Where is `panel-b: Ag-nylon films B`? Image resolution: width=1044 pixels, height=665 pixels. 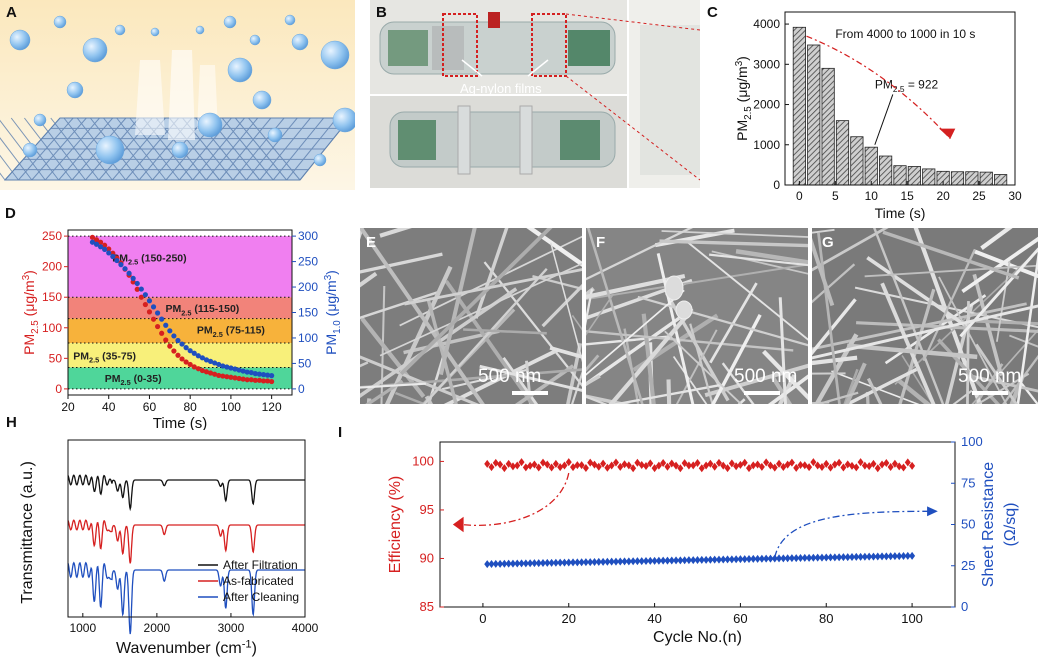 panel-b: Ag-nylon films B is located at coordinates (535, 94).